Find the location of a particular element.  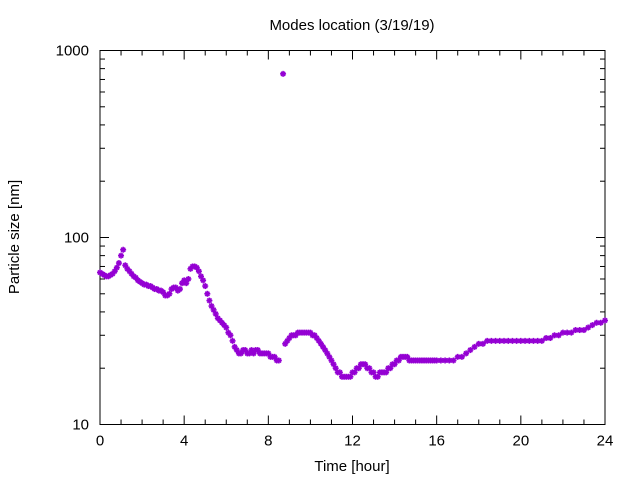

x-tick-label: 12 is located at coordinates (352, 441).